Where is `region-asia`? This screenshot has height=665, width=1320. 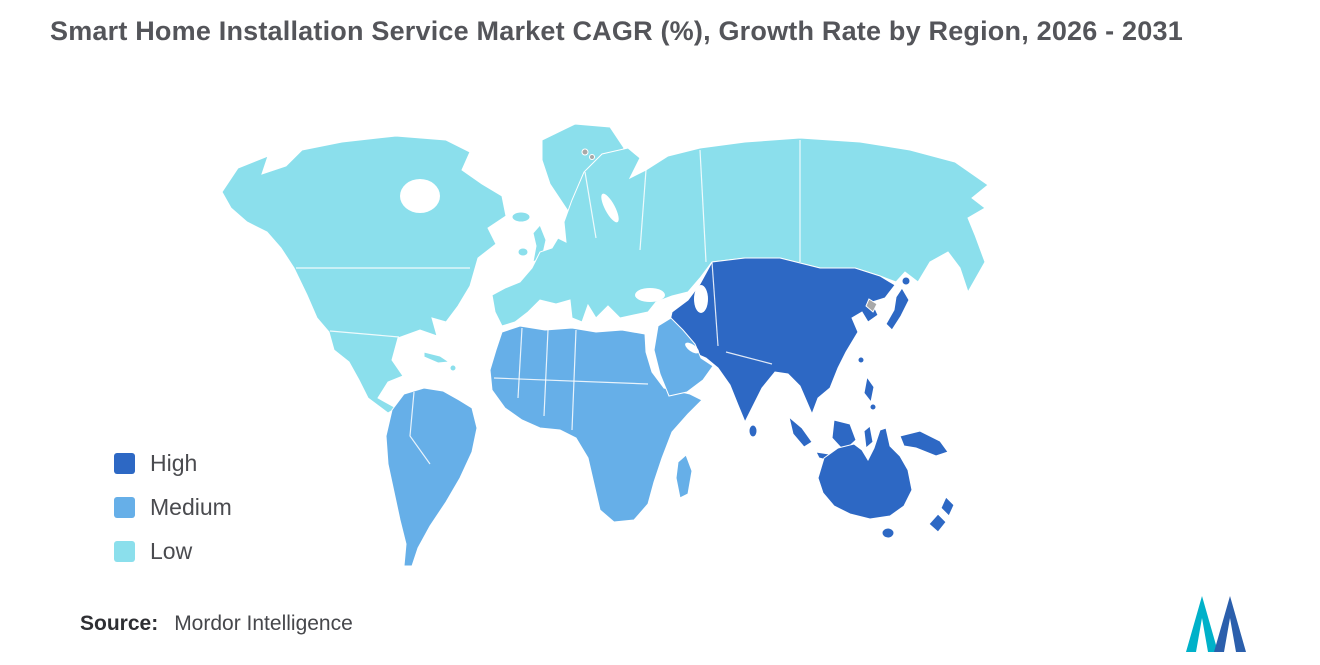 region-asia is located at coordinates (781, 340).